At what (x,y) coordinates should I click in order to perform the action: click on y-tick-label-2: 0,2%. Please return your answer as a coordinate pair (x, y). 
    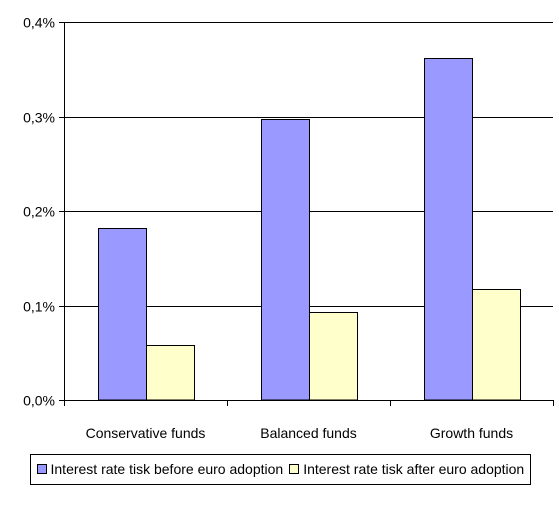
    Looking at the image, I should click on (39, 212).